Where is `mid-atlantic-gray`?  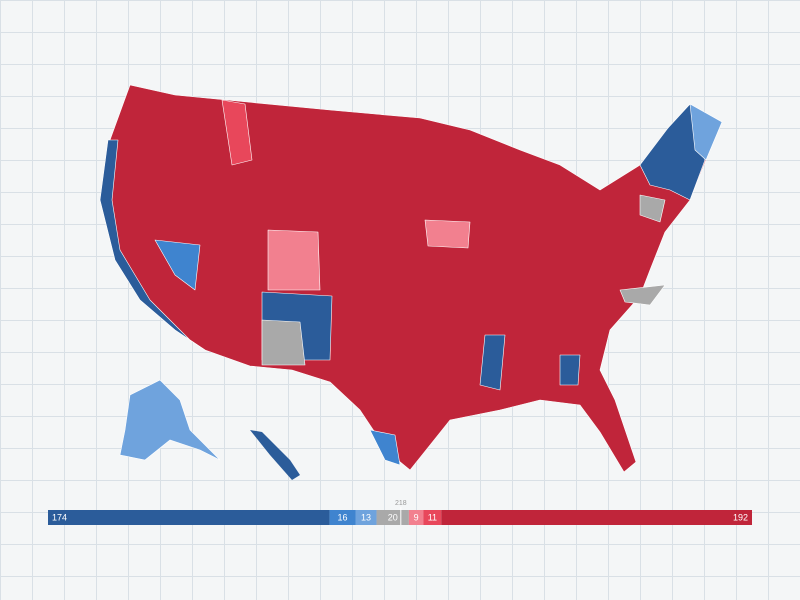 mid-atlantic-gray is located at coordinates (652, 208).